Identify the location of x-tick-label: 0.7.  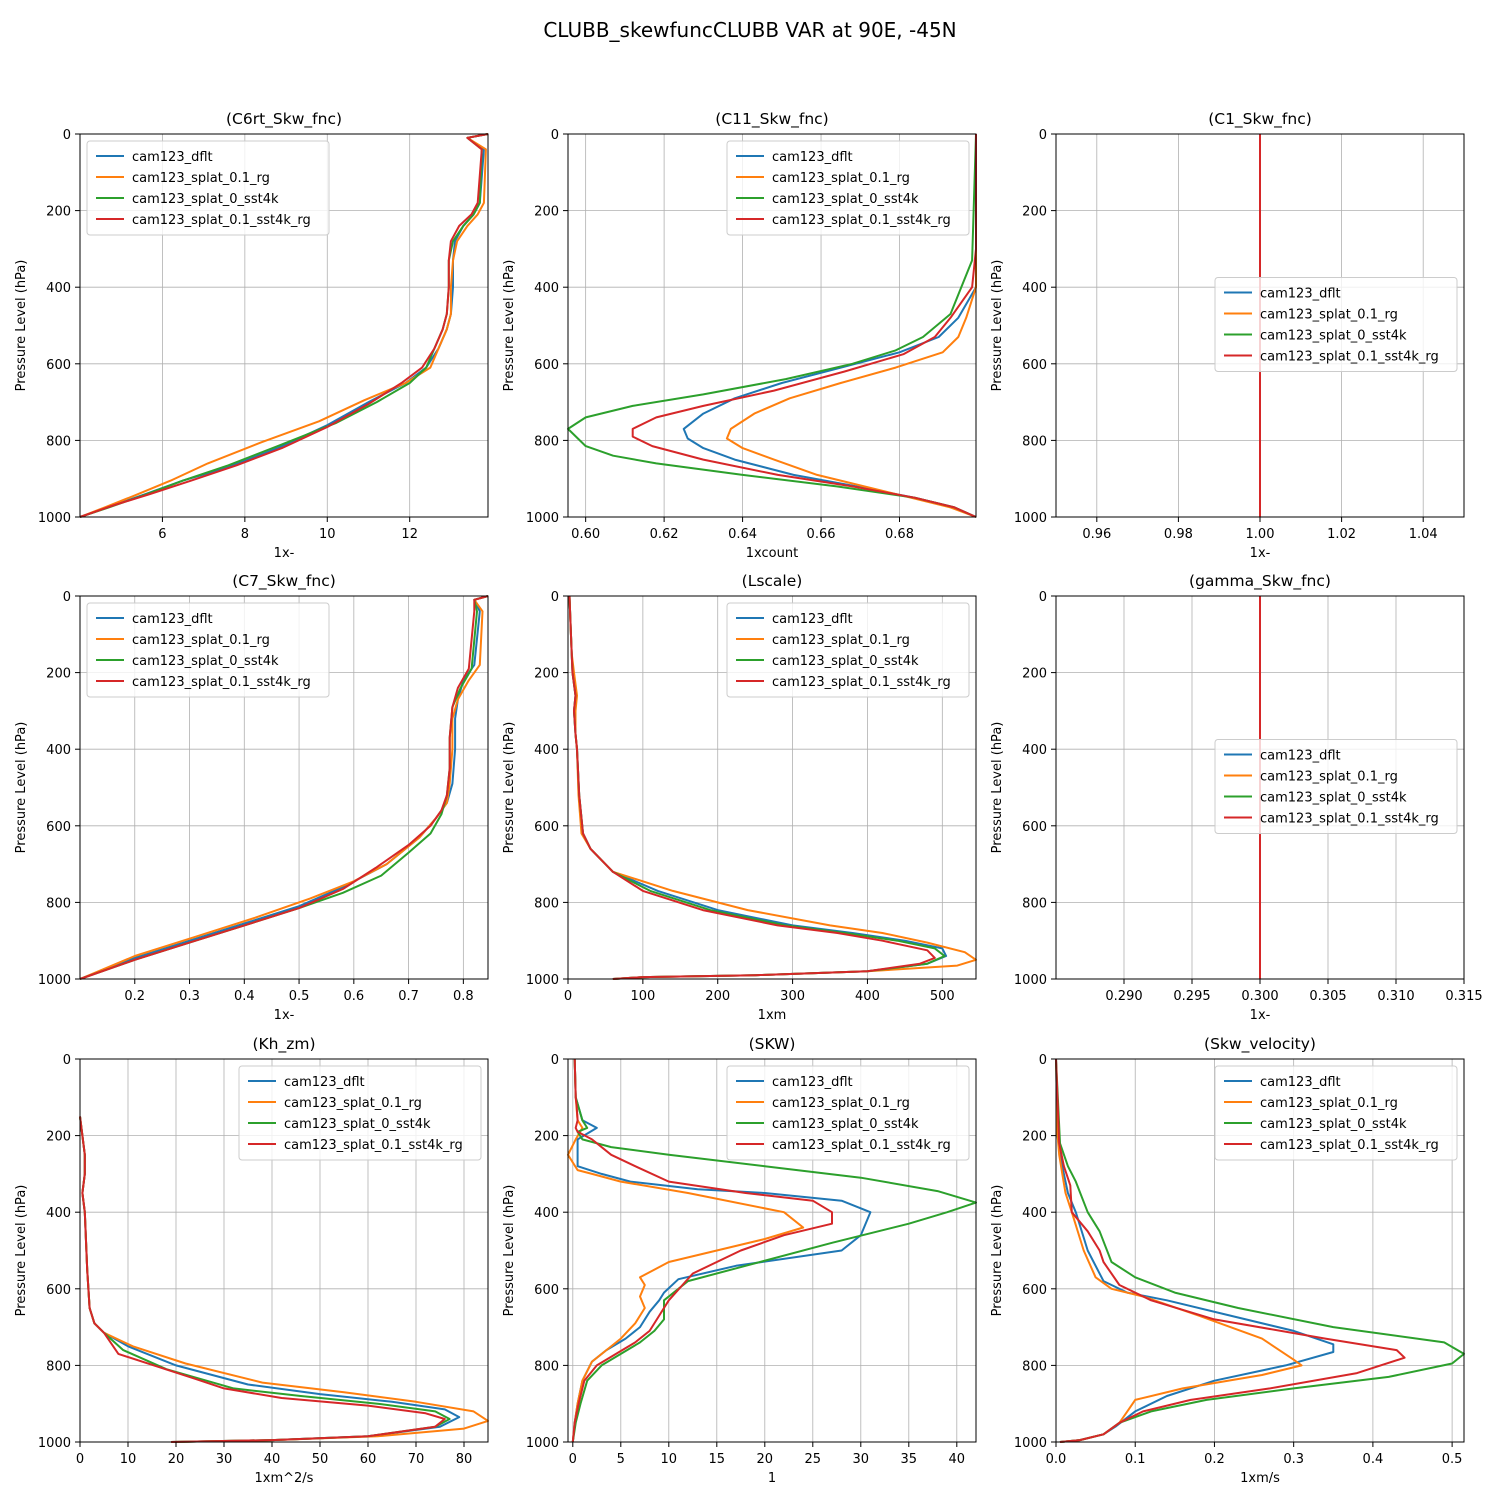
(408, 996).